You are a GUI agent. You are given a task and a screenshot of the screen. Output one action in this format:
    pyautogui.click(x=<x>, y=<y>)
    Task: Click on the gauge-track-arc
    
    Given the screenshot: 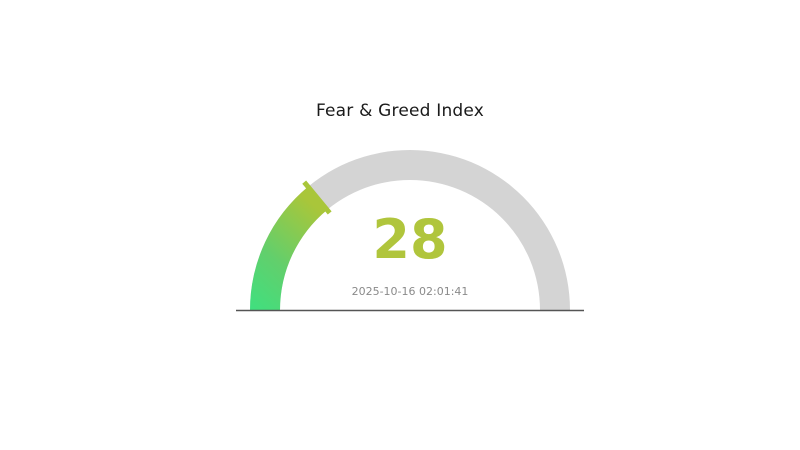 What is the action you would take?
    pyautogui.click(x=410, y=230)
    